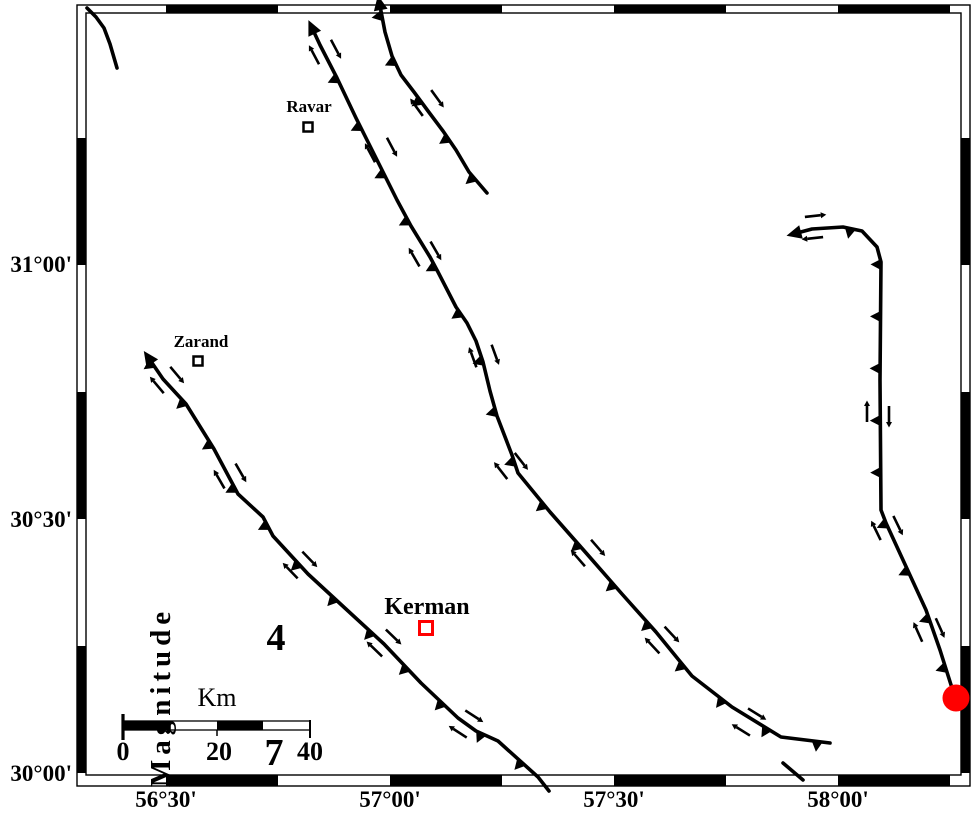  I want to click on fault-east-thrust-teeth, so click(896, 450).